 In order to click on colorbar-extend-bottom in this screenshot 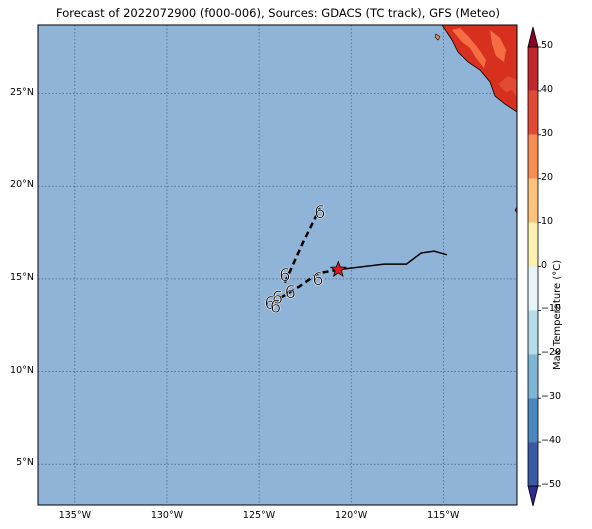, I will do `click(533, 496)`.